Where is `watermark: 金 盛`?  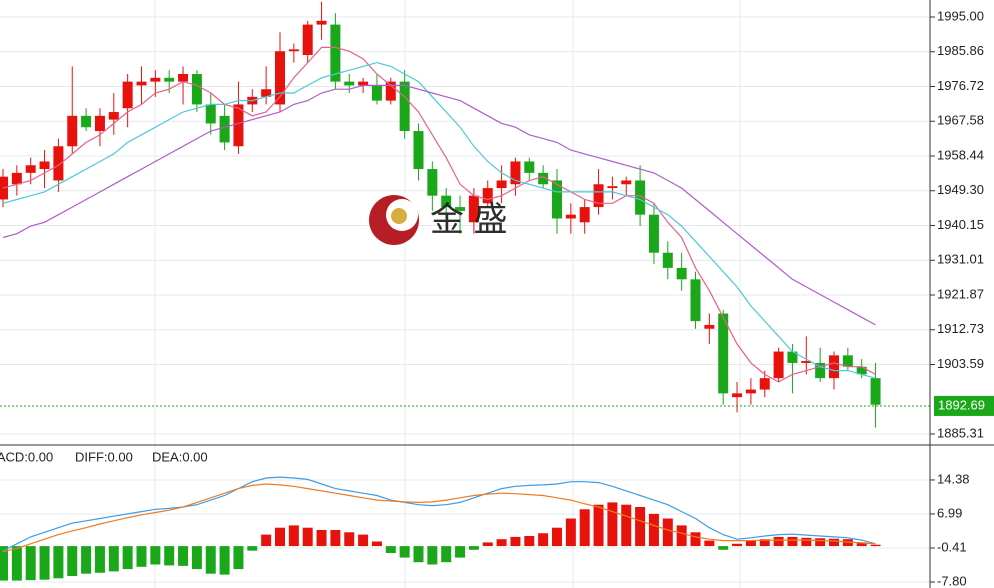
watermark: 金 盛 is located at coordinates (438, 220).